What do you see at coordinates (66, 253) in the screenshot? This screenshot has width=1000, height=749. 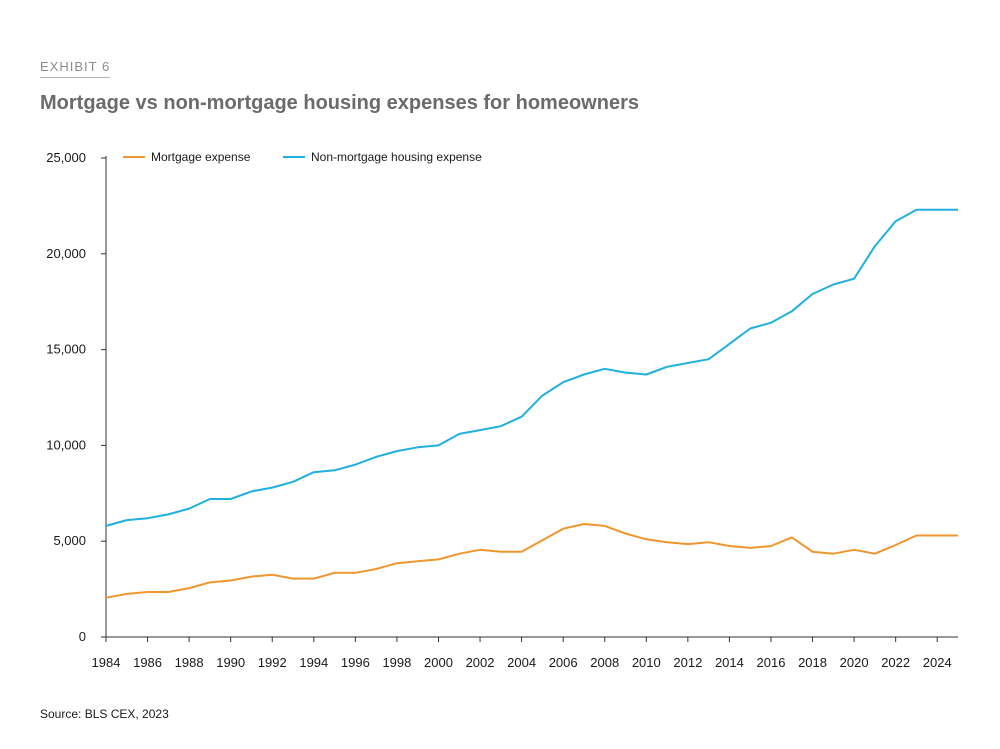 I see `y-tick-label: 20,000` at bounding box center [66, 253].